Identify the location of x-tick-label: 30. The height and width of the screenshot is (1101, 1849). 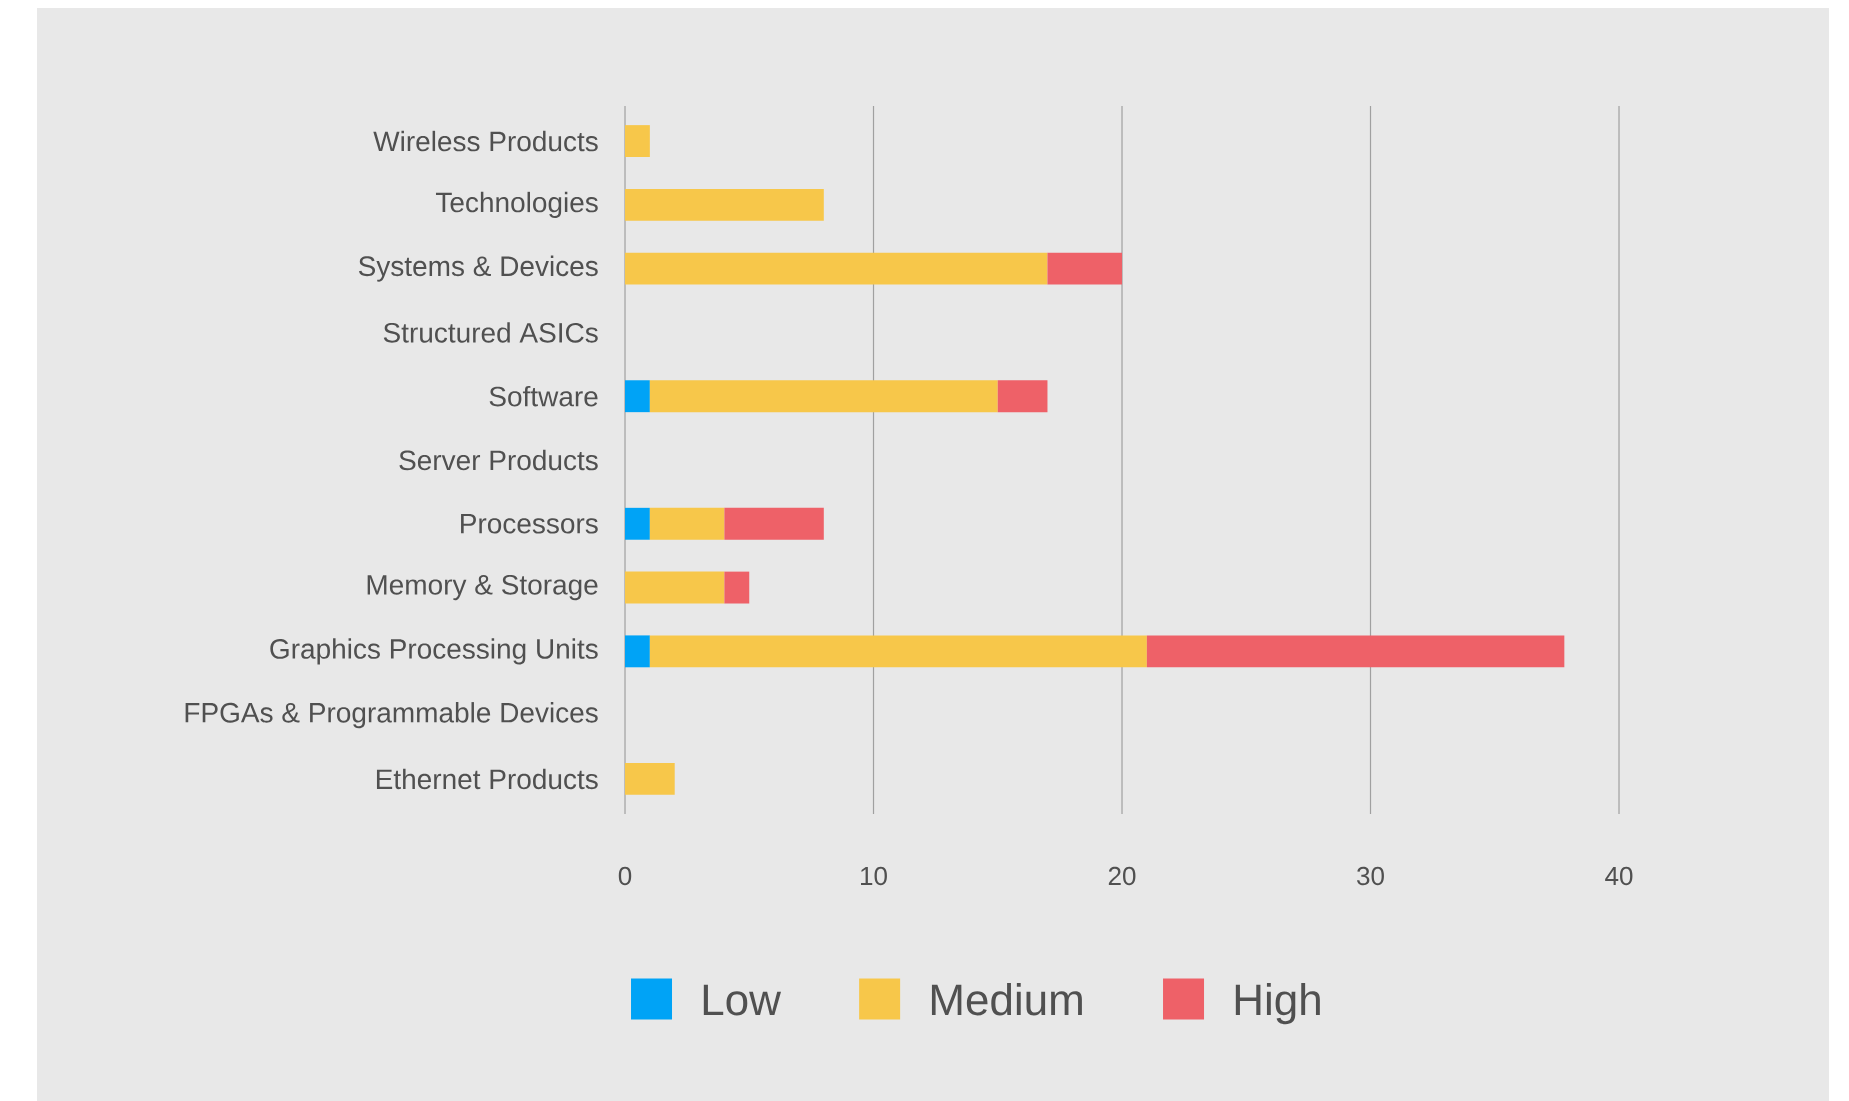
(1370, 876).